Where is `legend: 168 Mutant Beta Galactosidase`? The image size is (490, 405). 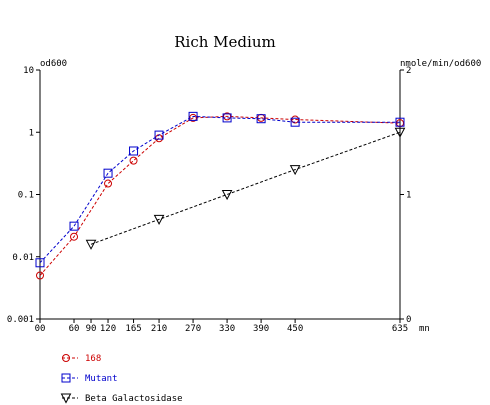 legend: 168 Mutant Beta Galactosidase is located at coordinates (121, 379).